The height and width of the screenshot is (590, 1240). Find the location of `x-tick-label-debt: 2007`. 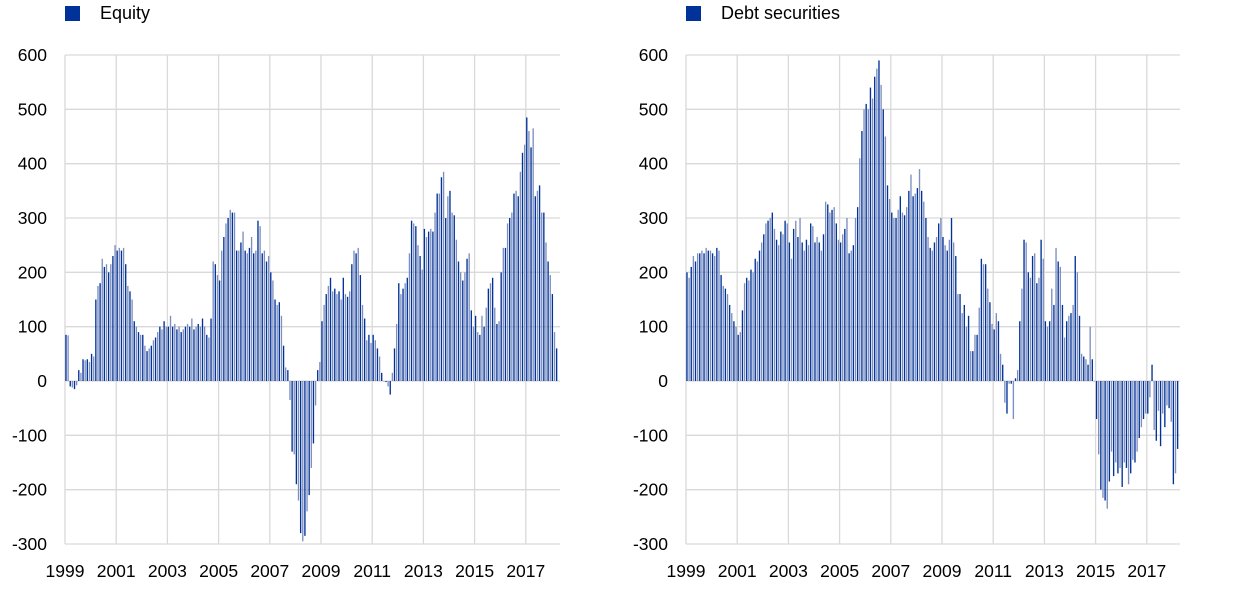

x-tick-label-debt: 2007 is located at coordinates (890, 571).